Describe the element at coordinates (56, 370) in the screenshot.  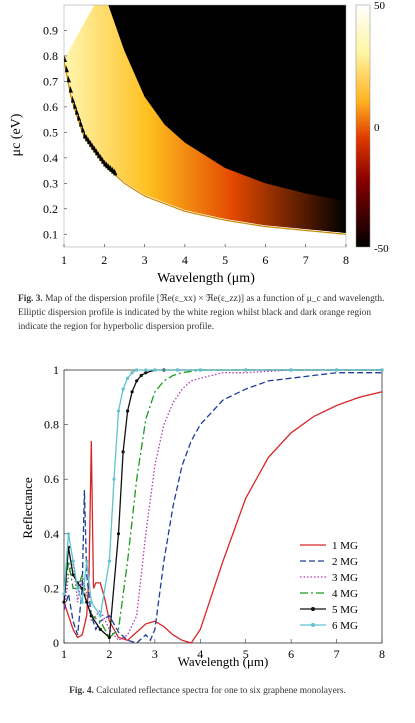
I see `y-tick-label: 1` at that location.